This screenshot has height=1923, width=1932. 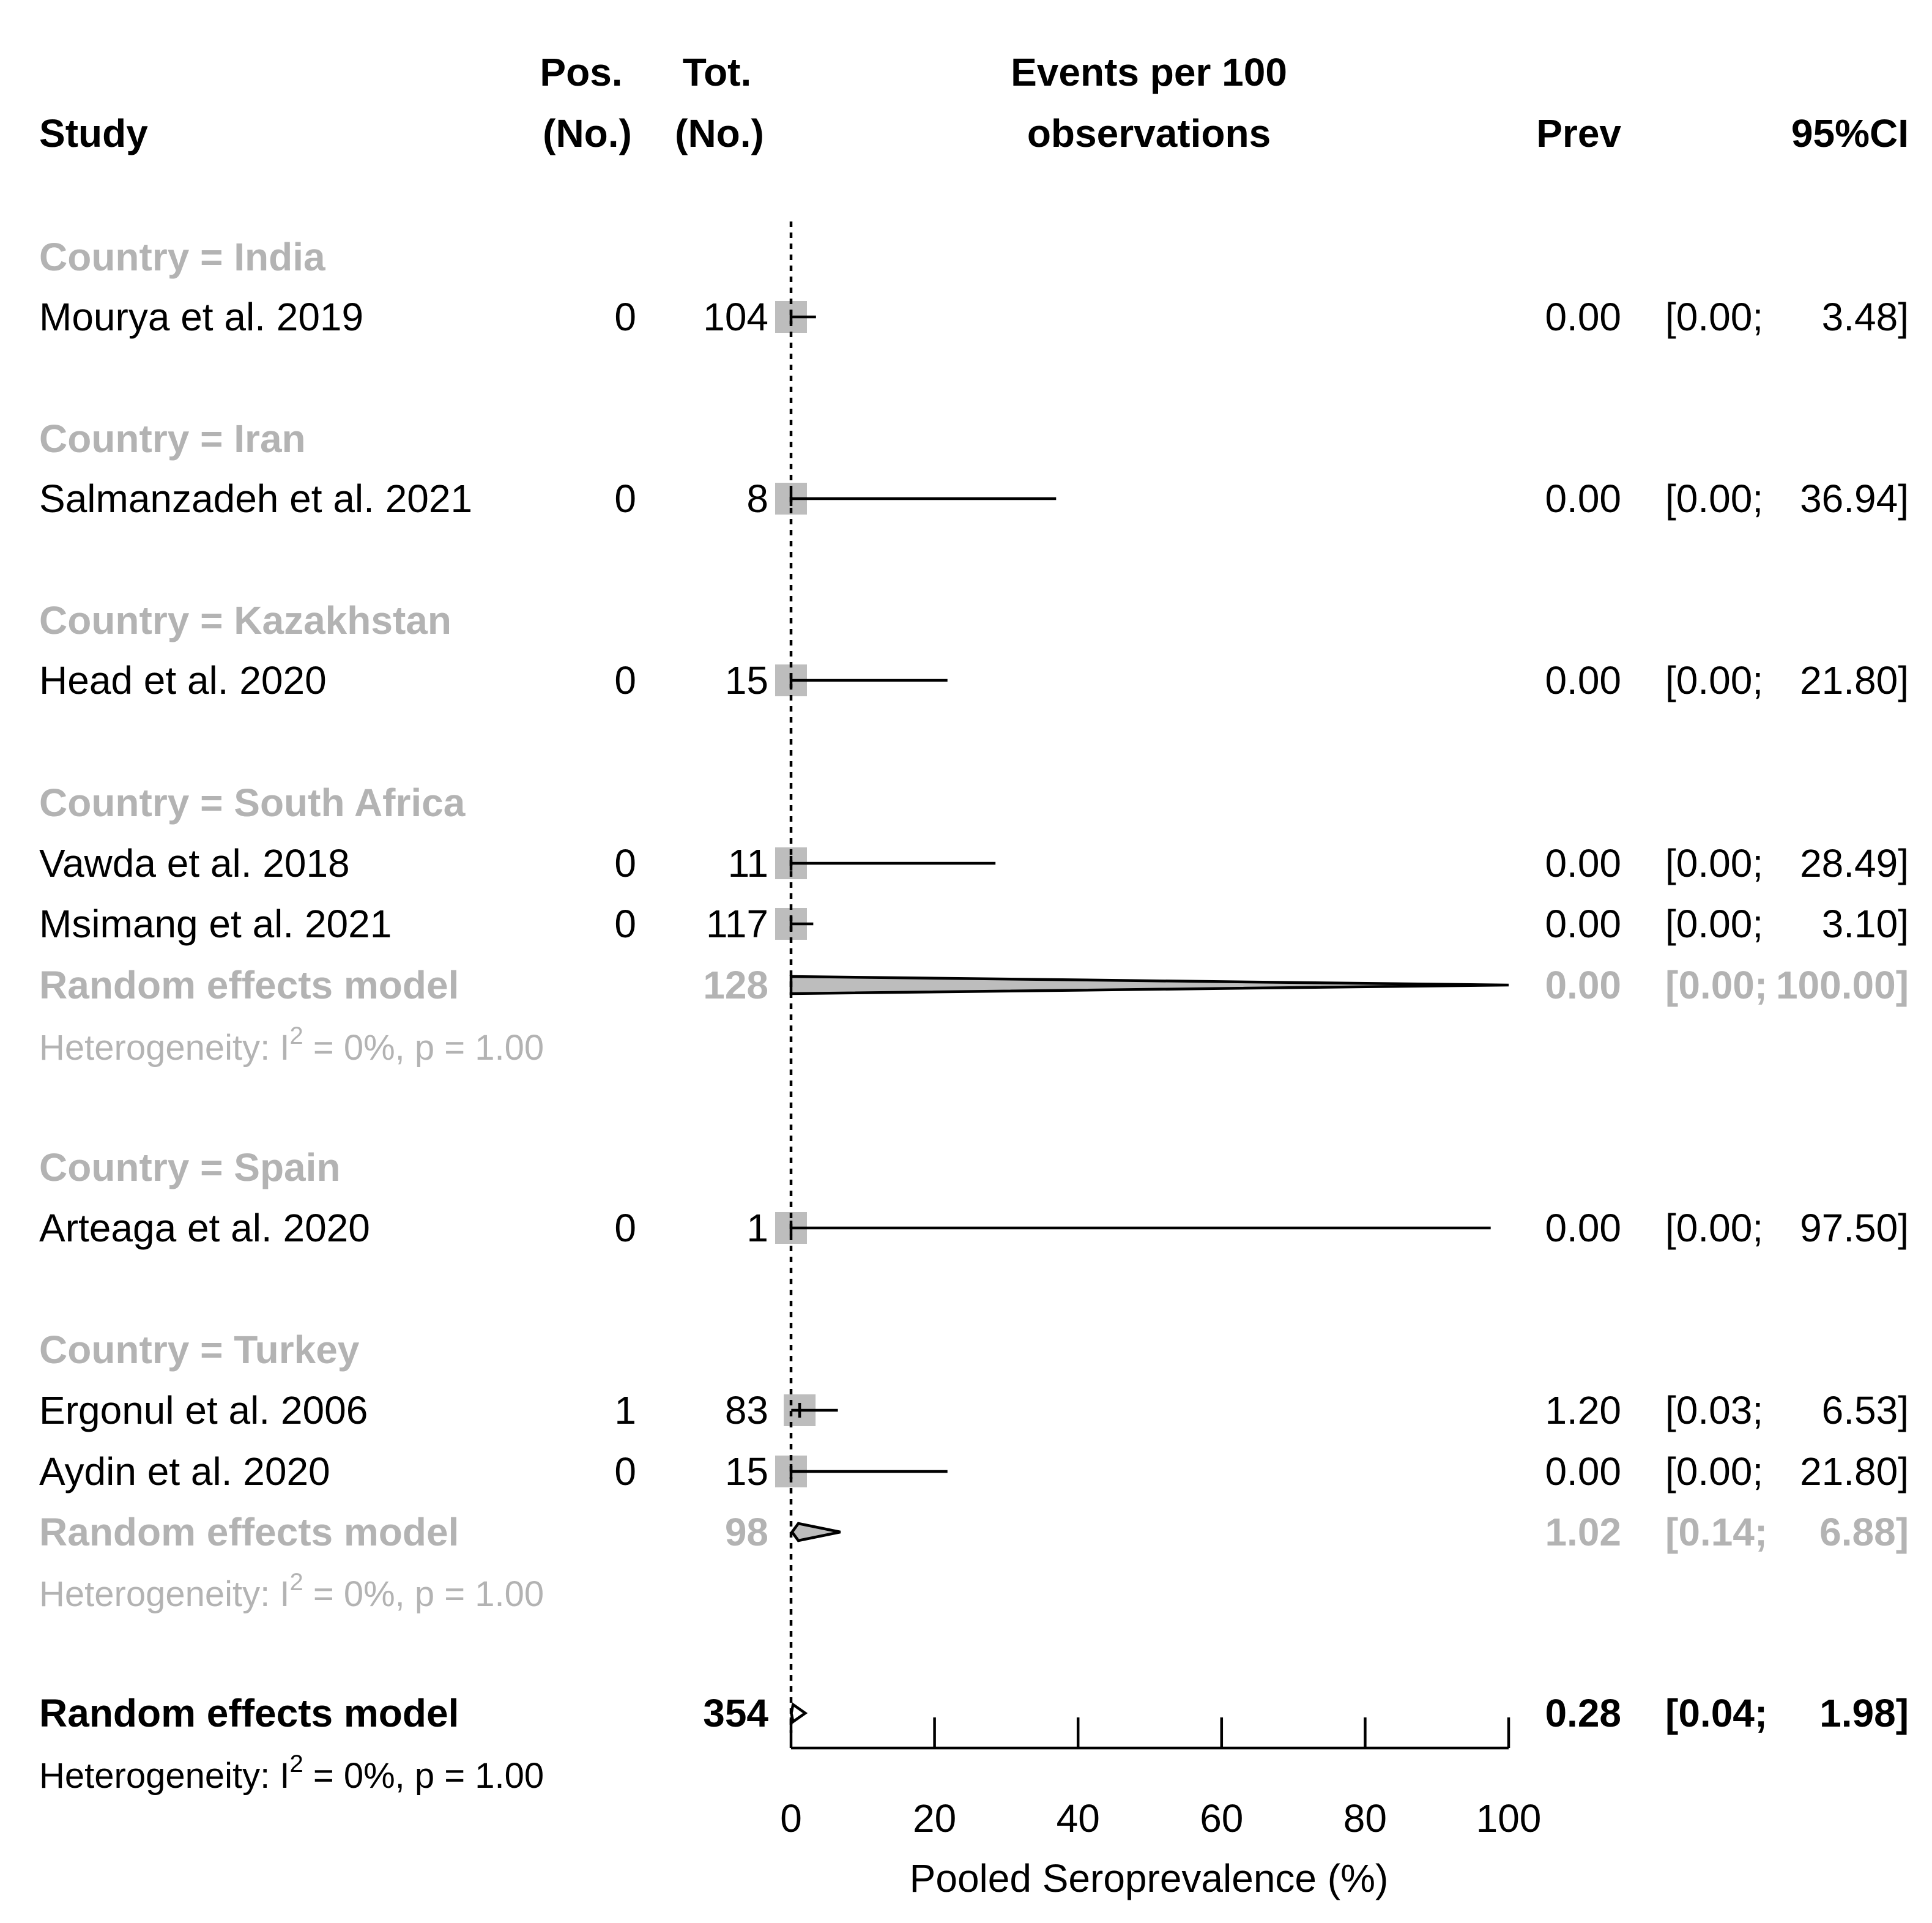 I want to click on ci-upper: 3.10], so click(x=1865, y=924).